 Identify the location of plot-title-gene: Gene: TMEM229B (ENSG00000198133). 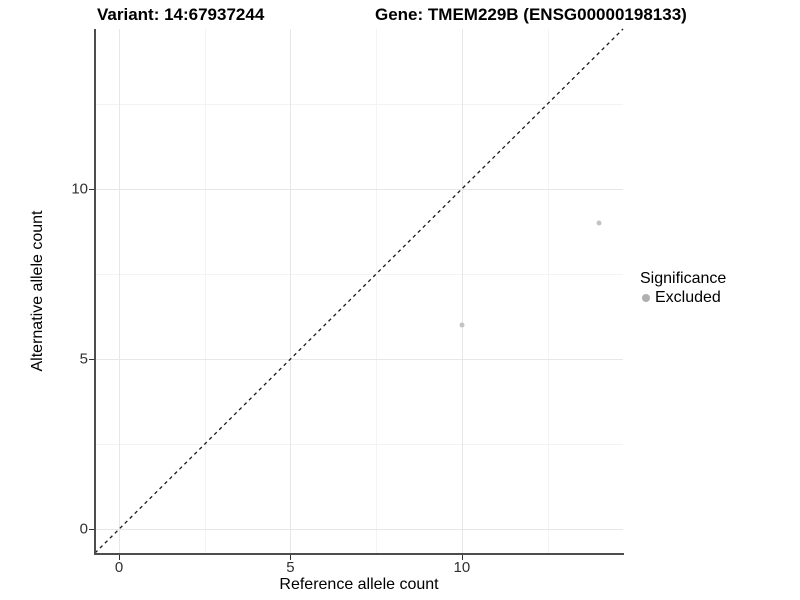
(531, 14).